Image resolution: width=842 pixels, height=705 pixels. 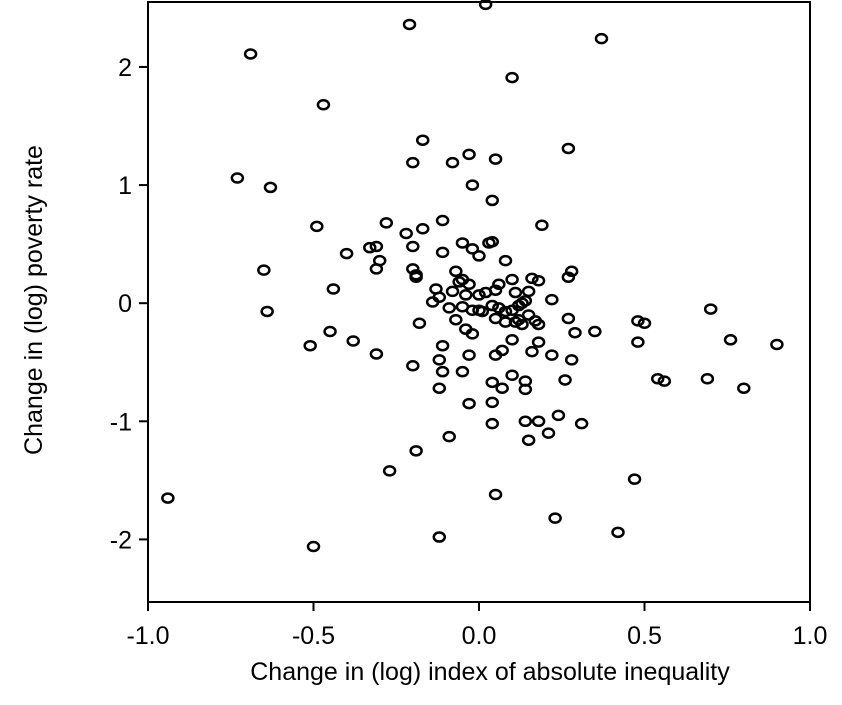 I want to click on y-tick-label: 0, so click(x=125, y=304).